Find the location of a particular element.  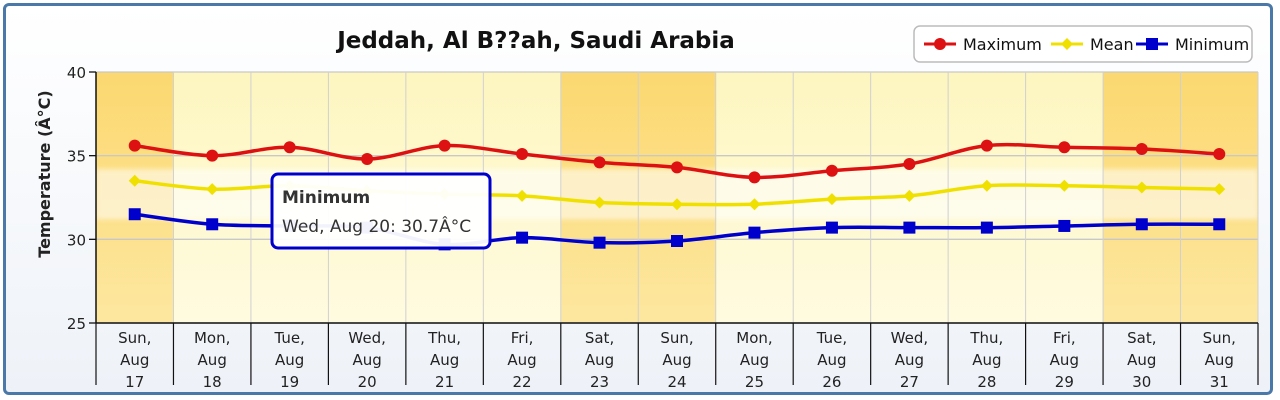

x-tick-line: Tue, is located at coordinates (288, 338).